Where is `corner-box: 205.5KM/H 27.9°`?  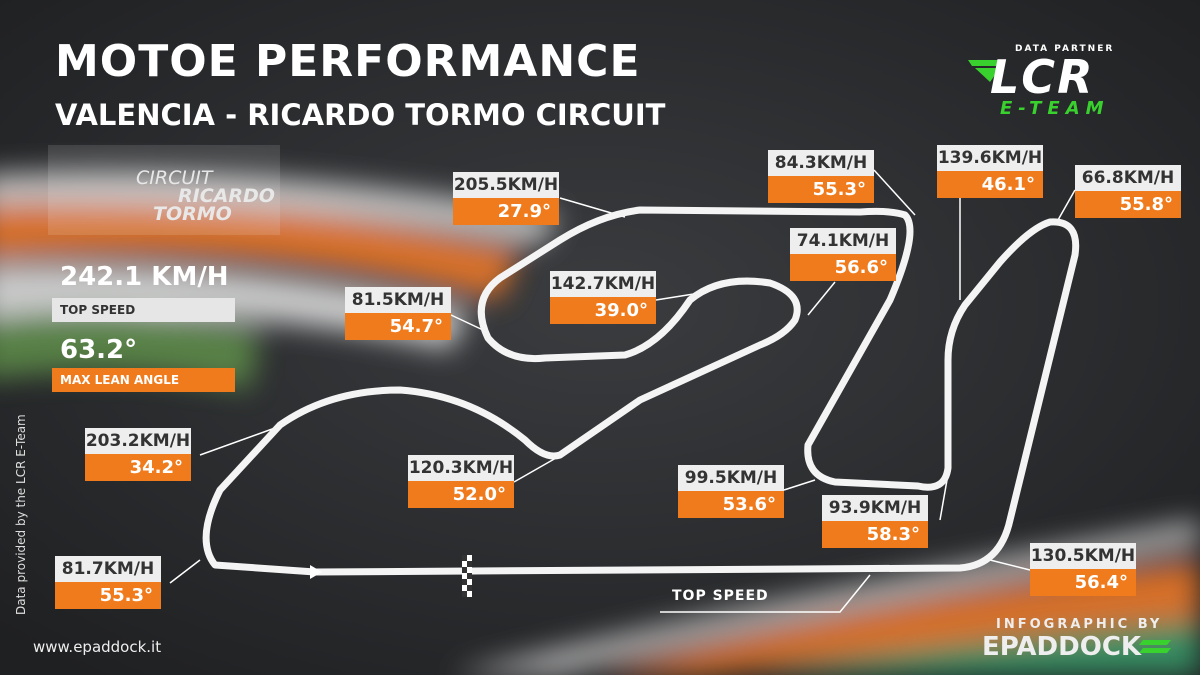 corner-box: 205.5KM/H 27.9° is located at coordinates (506, 198).